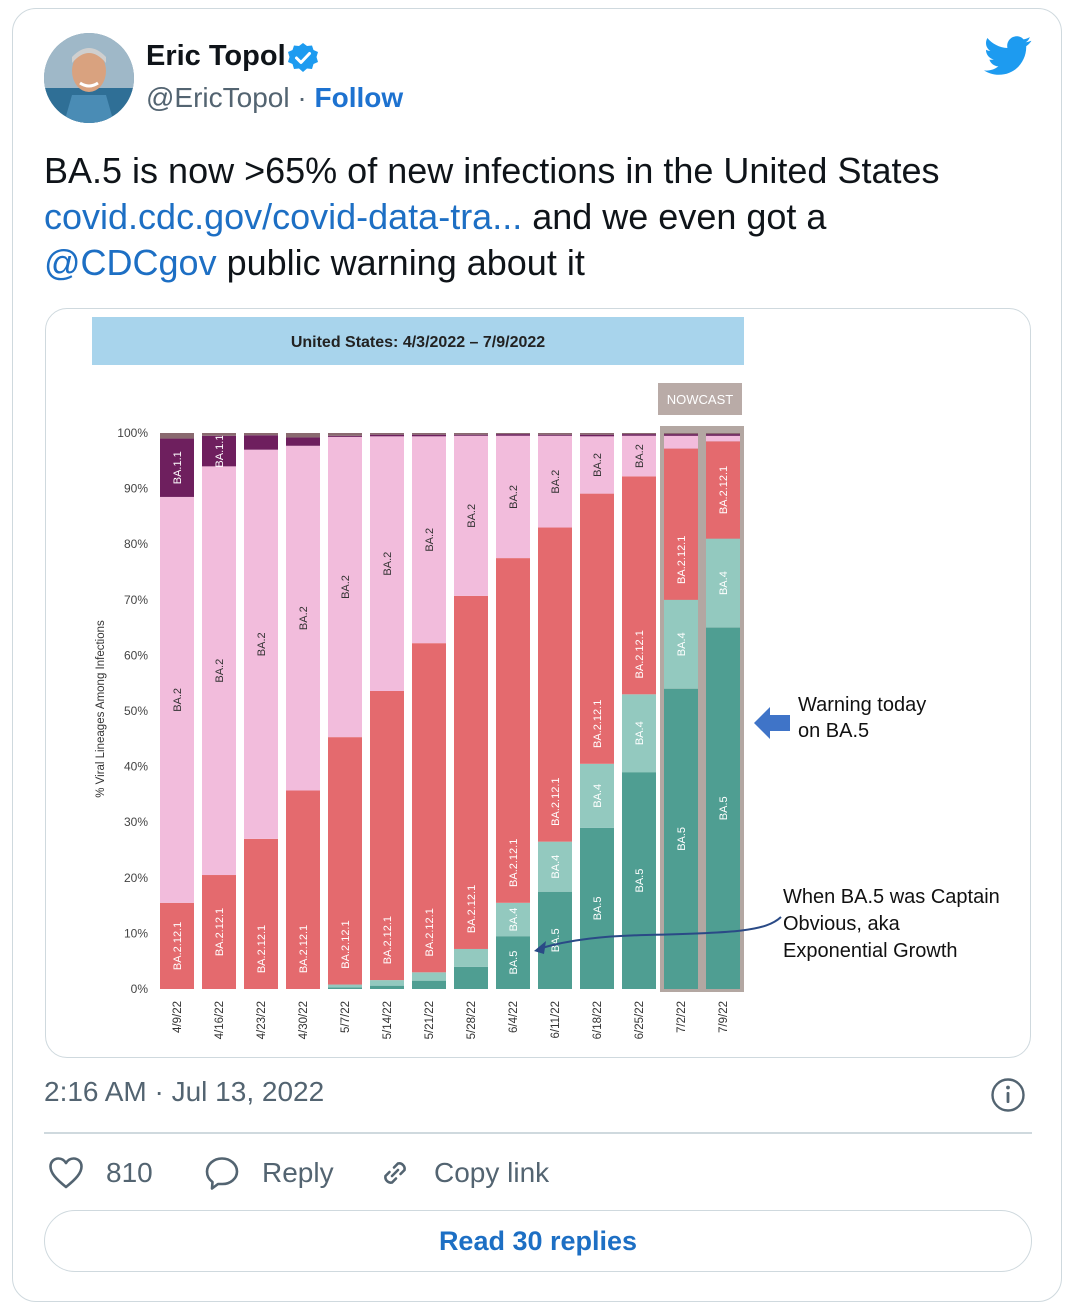 The width and height of the screenshot is (1080, 1316). What do you see at coordinates (136, 655) in the screenshot?
I see `y-tick-label: 60%` at bounding box center [136, 655].